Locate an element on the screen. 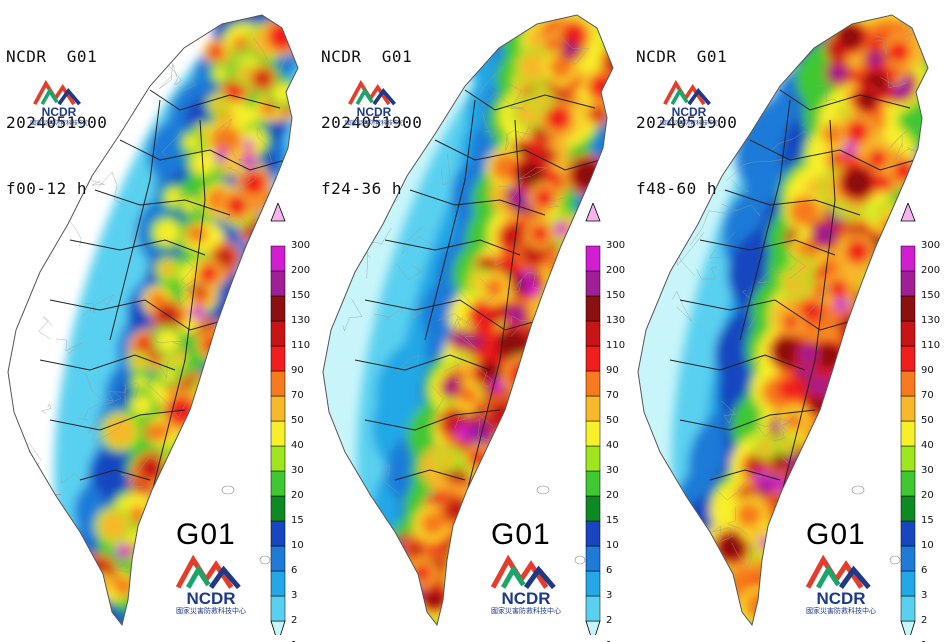 The image size is (945, 642). colorbar-label: 15 is located at coordinates (927, 520).